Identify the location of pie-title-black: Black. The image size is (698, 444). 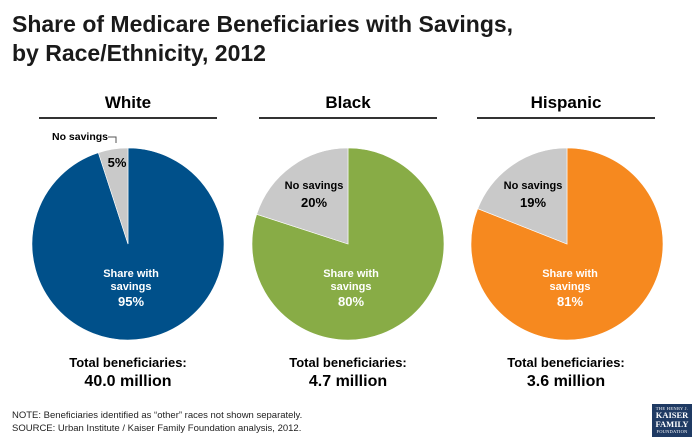
(348, 102).